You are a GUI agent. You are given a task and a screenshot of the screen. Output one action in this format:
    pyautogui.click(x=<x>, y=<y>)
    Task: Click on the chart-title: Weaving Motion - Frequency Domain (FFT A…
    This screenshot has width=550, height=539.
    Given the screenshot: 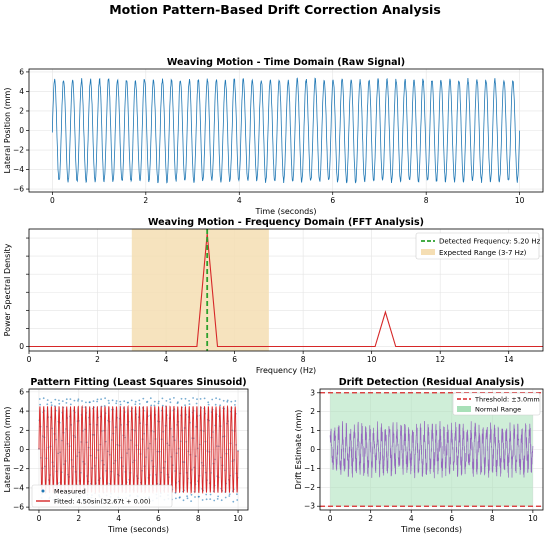 What is the action you would take?
    pyautogui.click(x=286, y=222)
    